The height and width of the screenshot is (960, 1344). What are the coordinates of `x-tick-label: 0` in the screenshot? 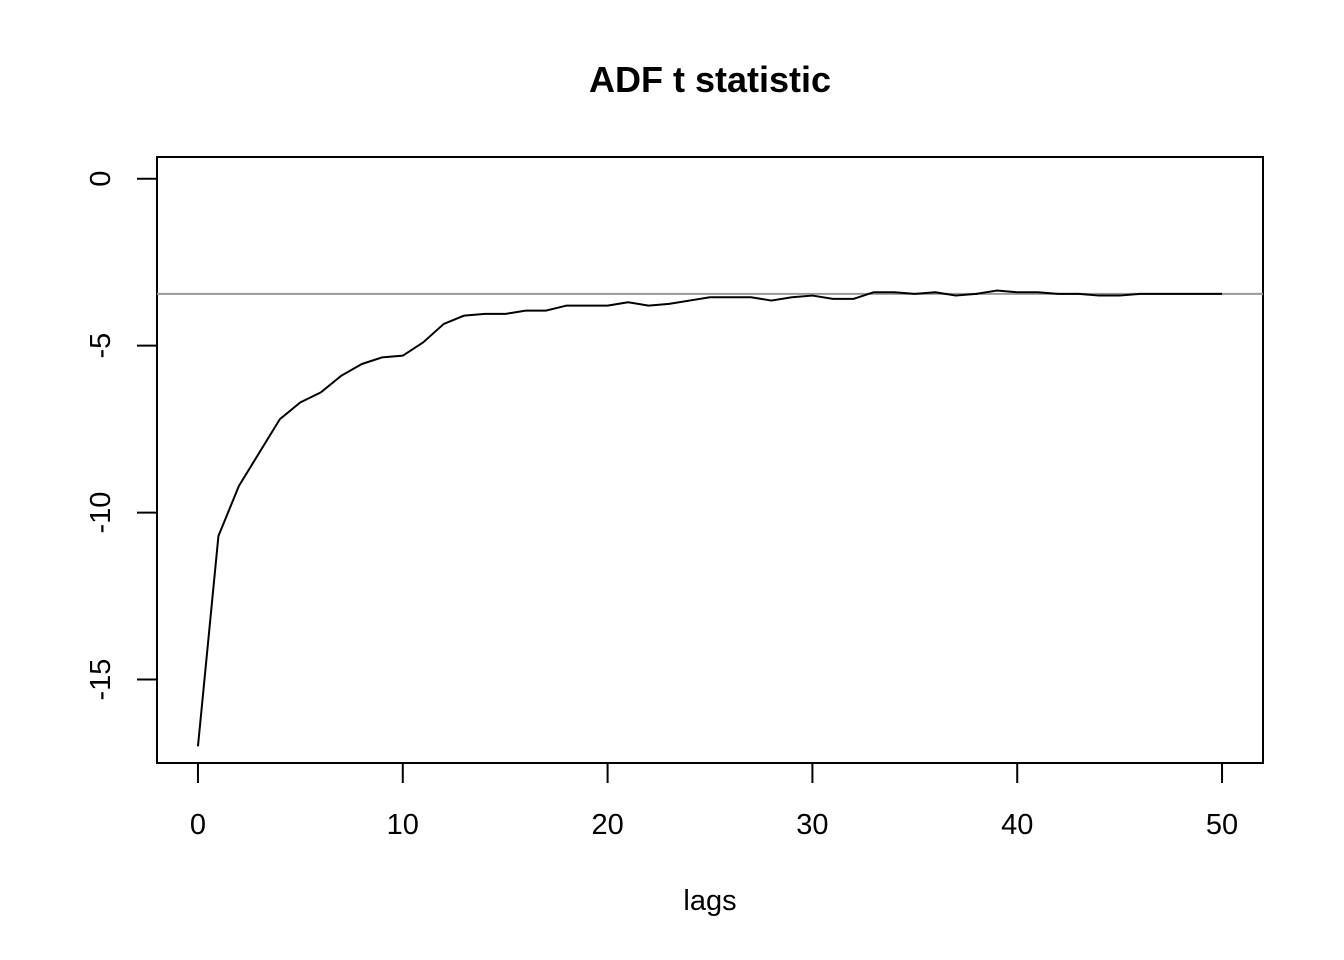 It's located at (198, 825).